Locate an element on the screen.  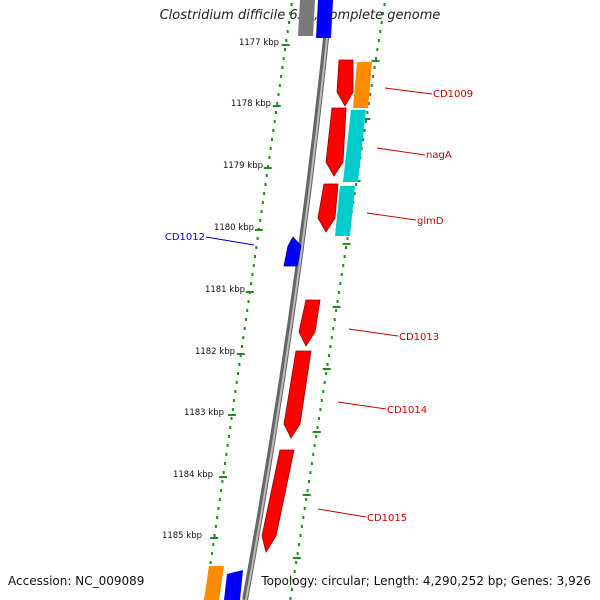
ruler-label: 1178 kbp is located at coordinates (251, 104).